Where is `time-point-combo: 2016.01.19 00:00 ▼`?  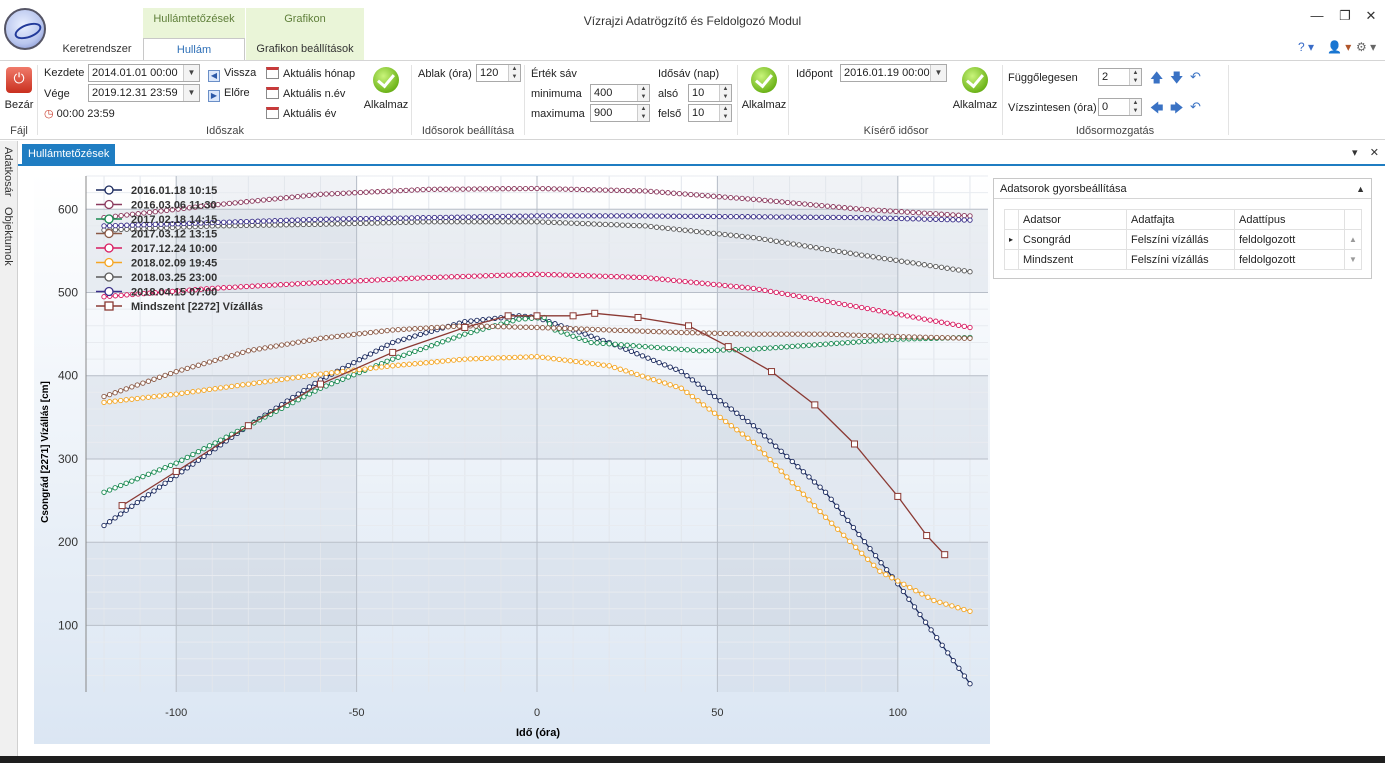 time-point-combo: 2016.01.19 00:00 ▼ is located at coordinates (893, 73).